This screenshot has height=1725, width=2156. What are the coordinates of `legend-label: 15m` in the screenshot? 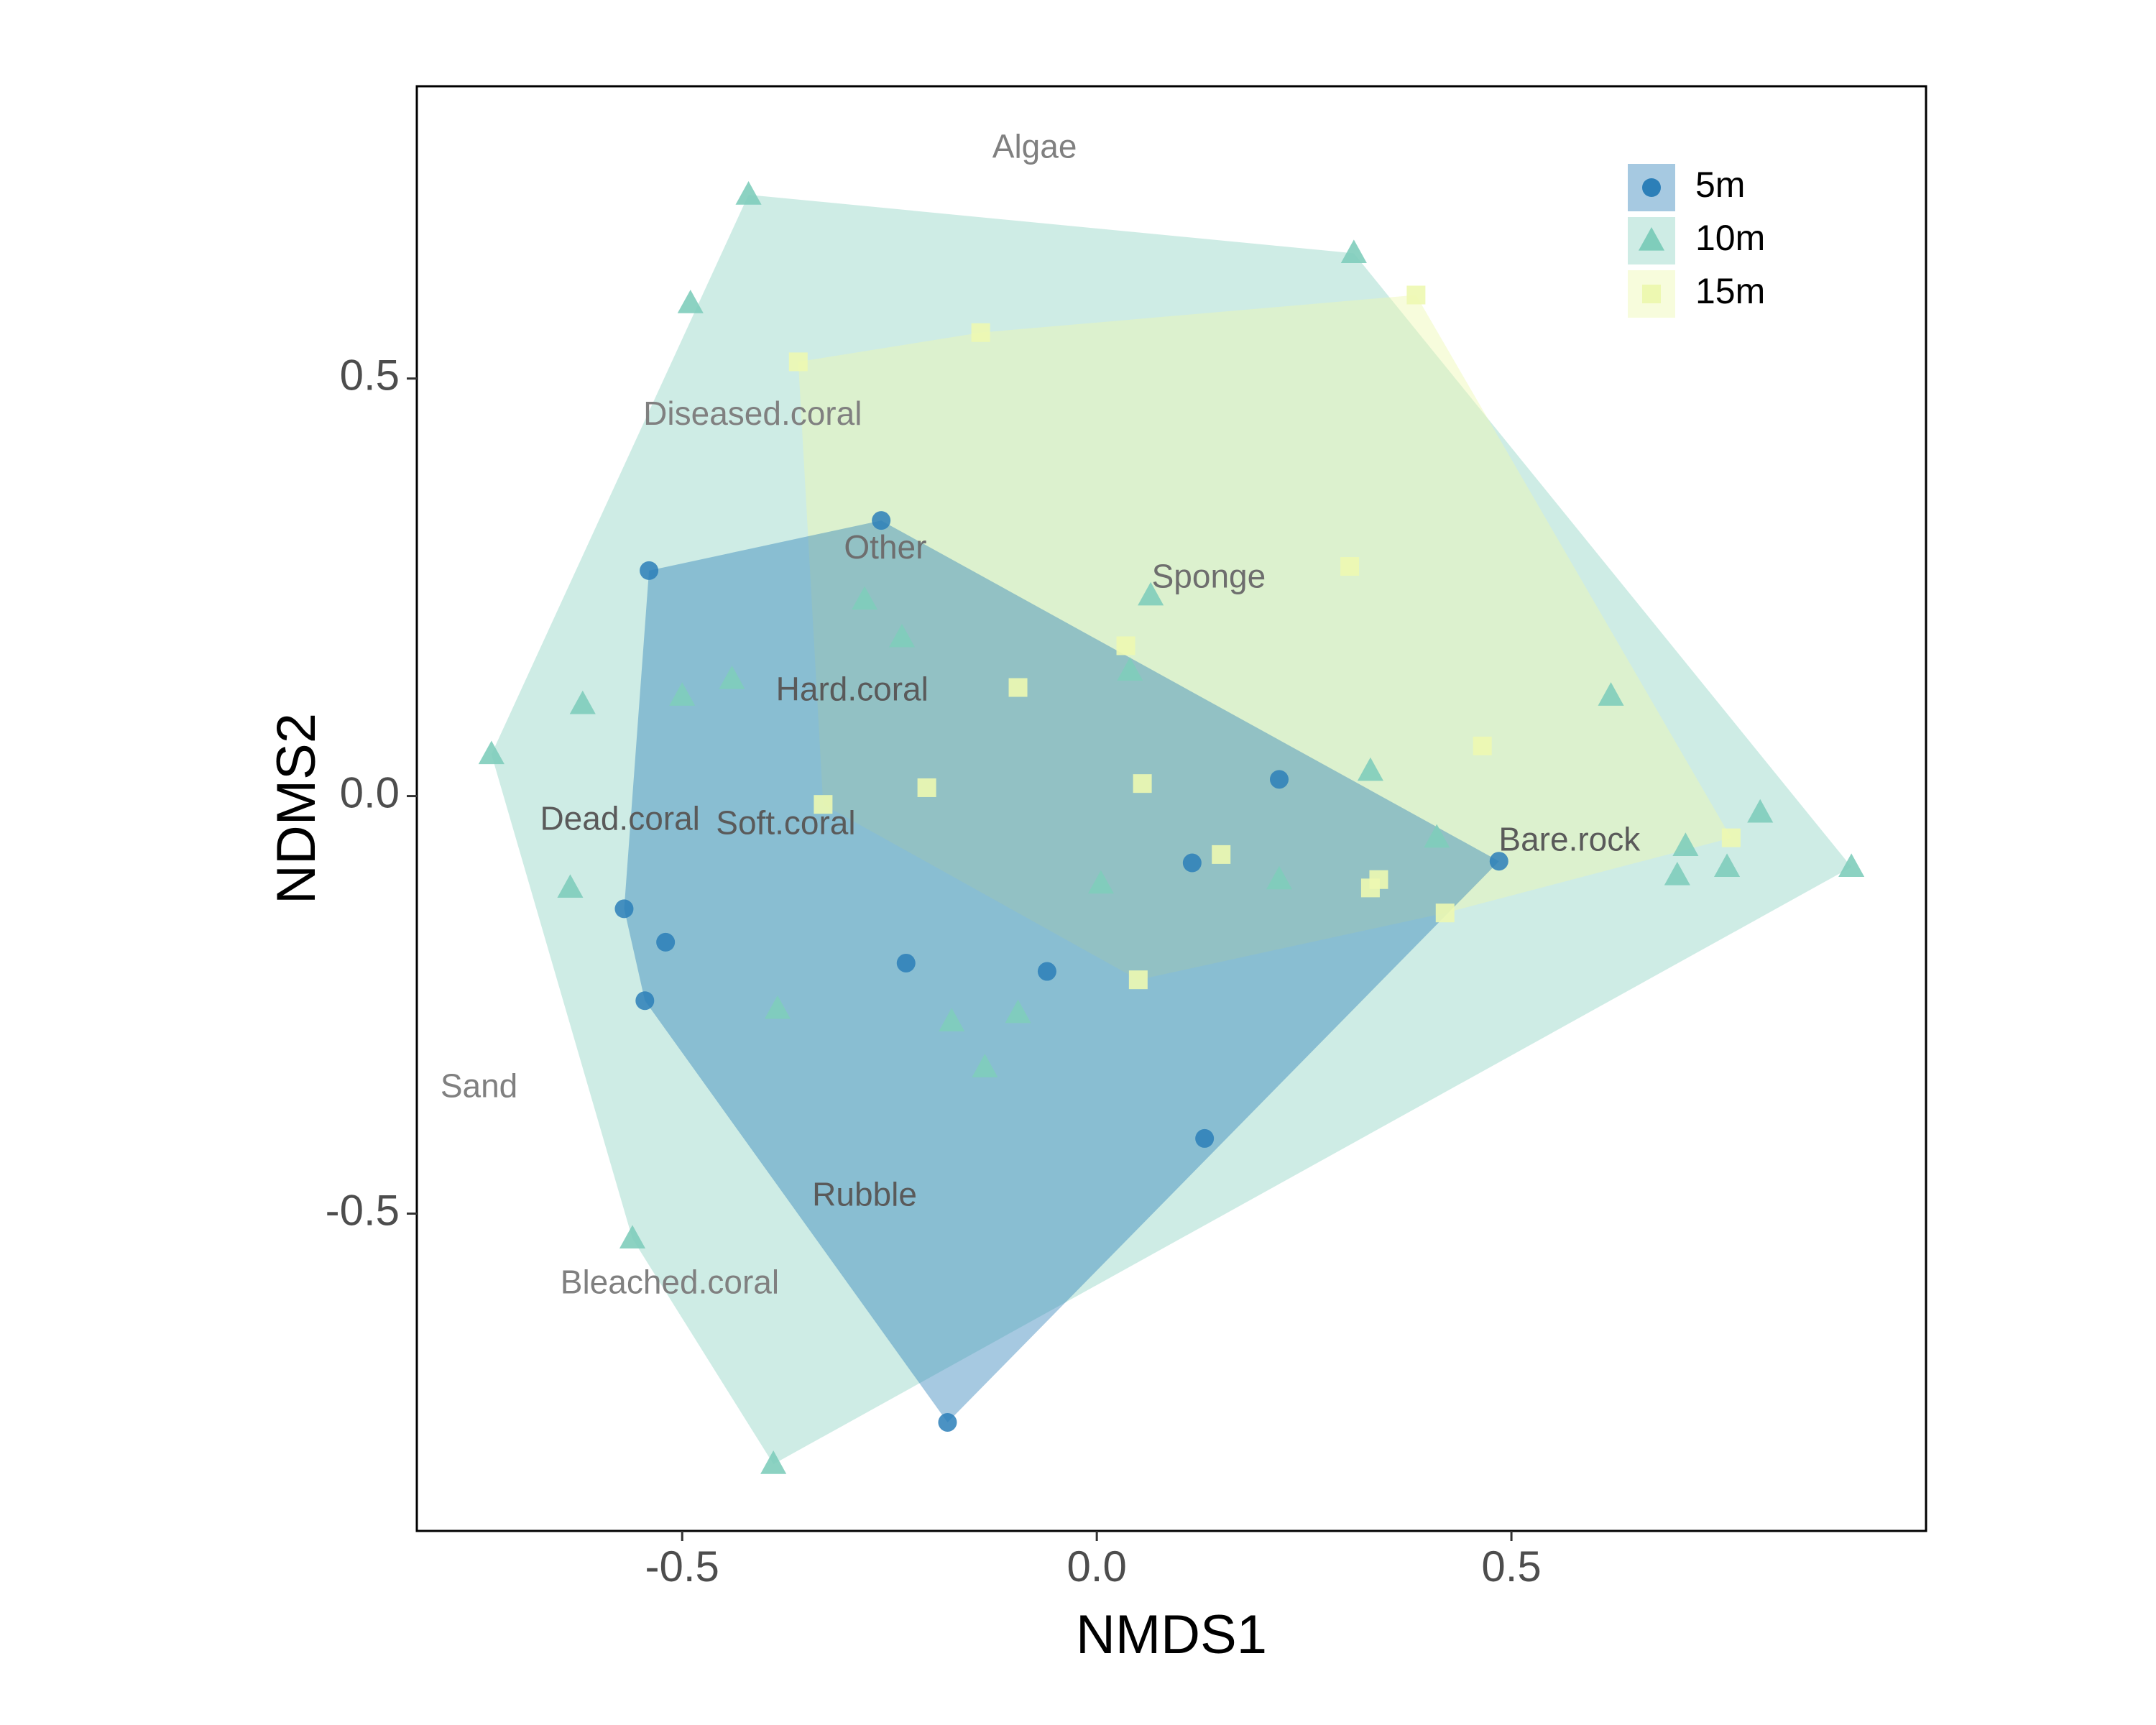 It's located at (1730, 291).